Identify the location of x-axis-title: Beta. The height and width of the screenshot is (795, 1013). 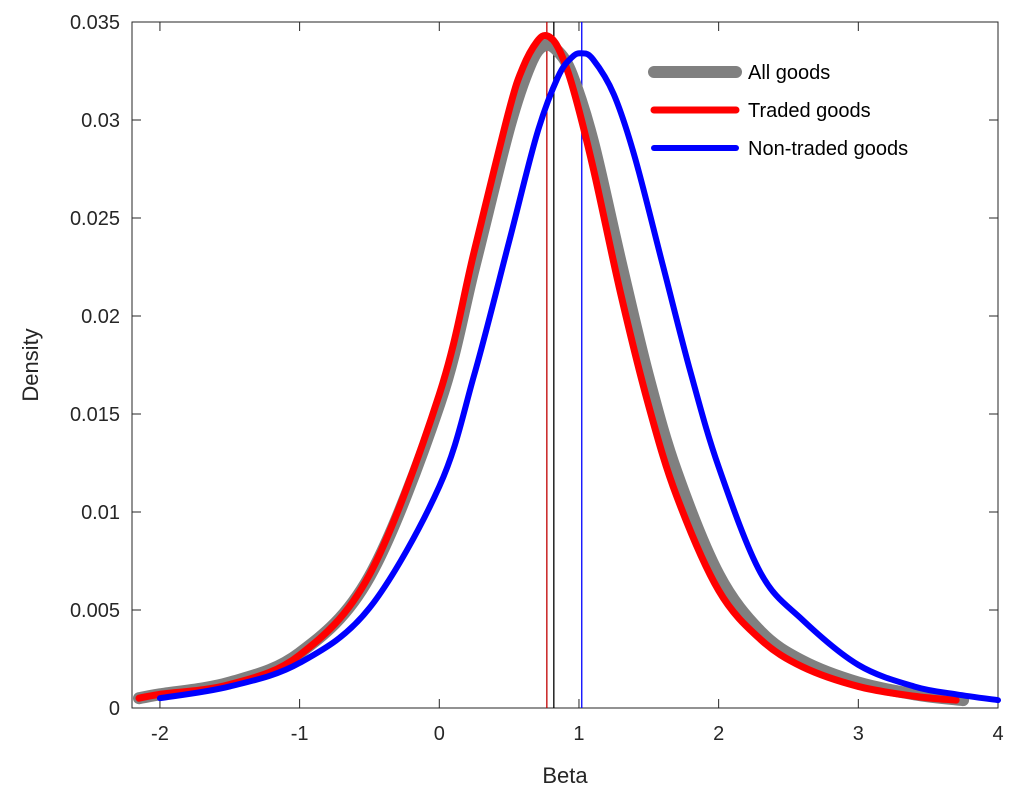
(565, 775).